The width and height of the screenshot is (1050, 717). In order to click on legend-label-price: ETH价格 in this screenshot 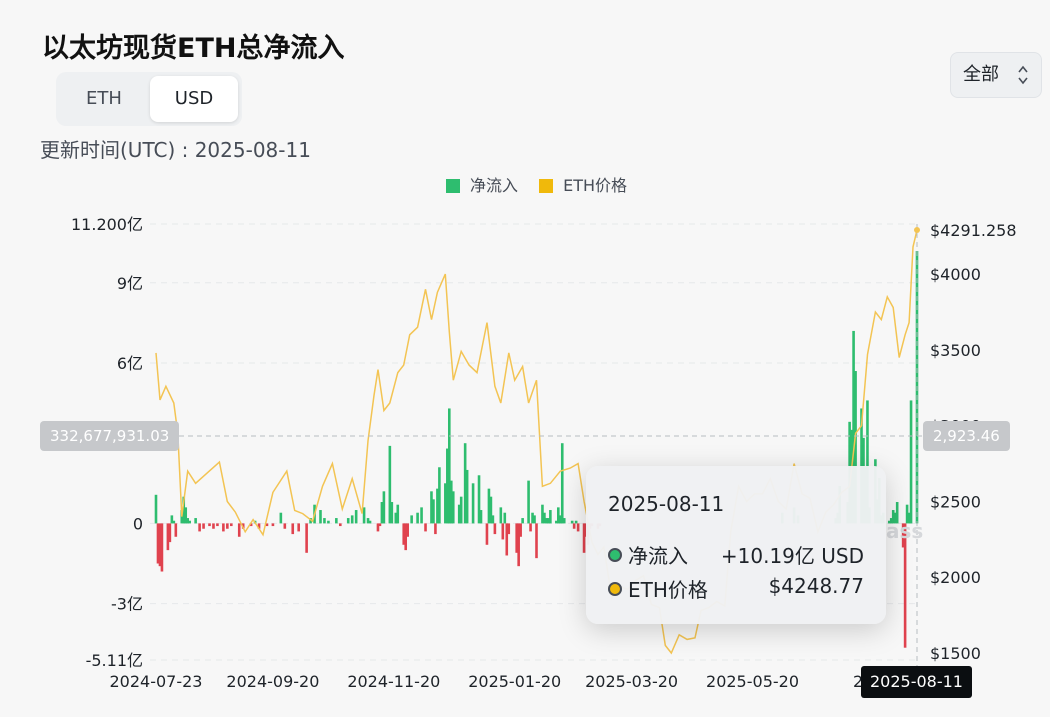, I will do `click(595, 185)`.